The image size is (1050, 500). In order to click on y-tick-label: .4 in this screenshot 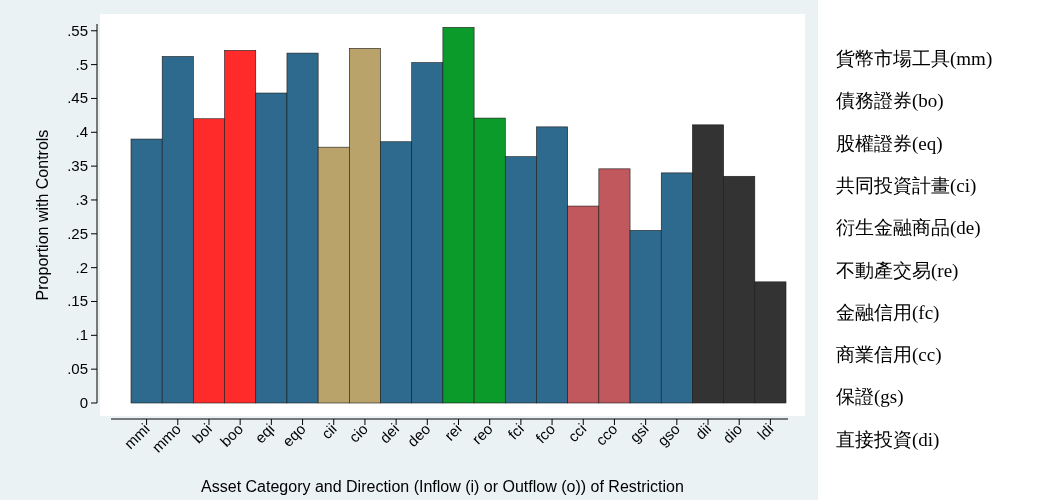, I will do `click(81, 132)`.